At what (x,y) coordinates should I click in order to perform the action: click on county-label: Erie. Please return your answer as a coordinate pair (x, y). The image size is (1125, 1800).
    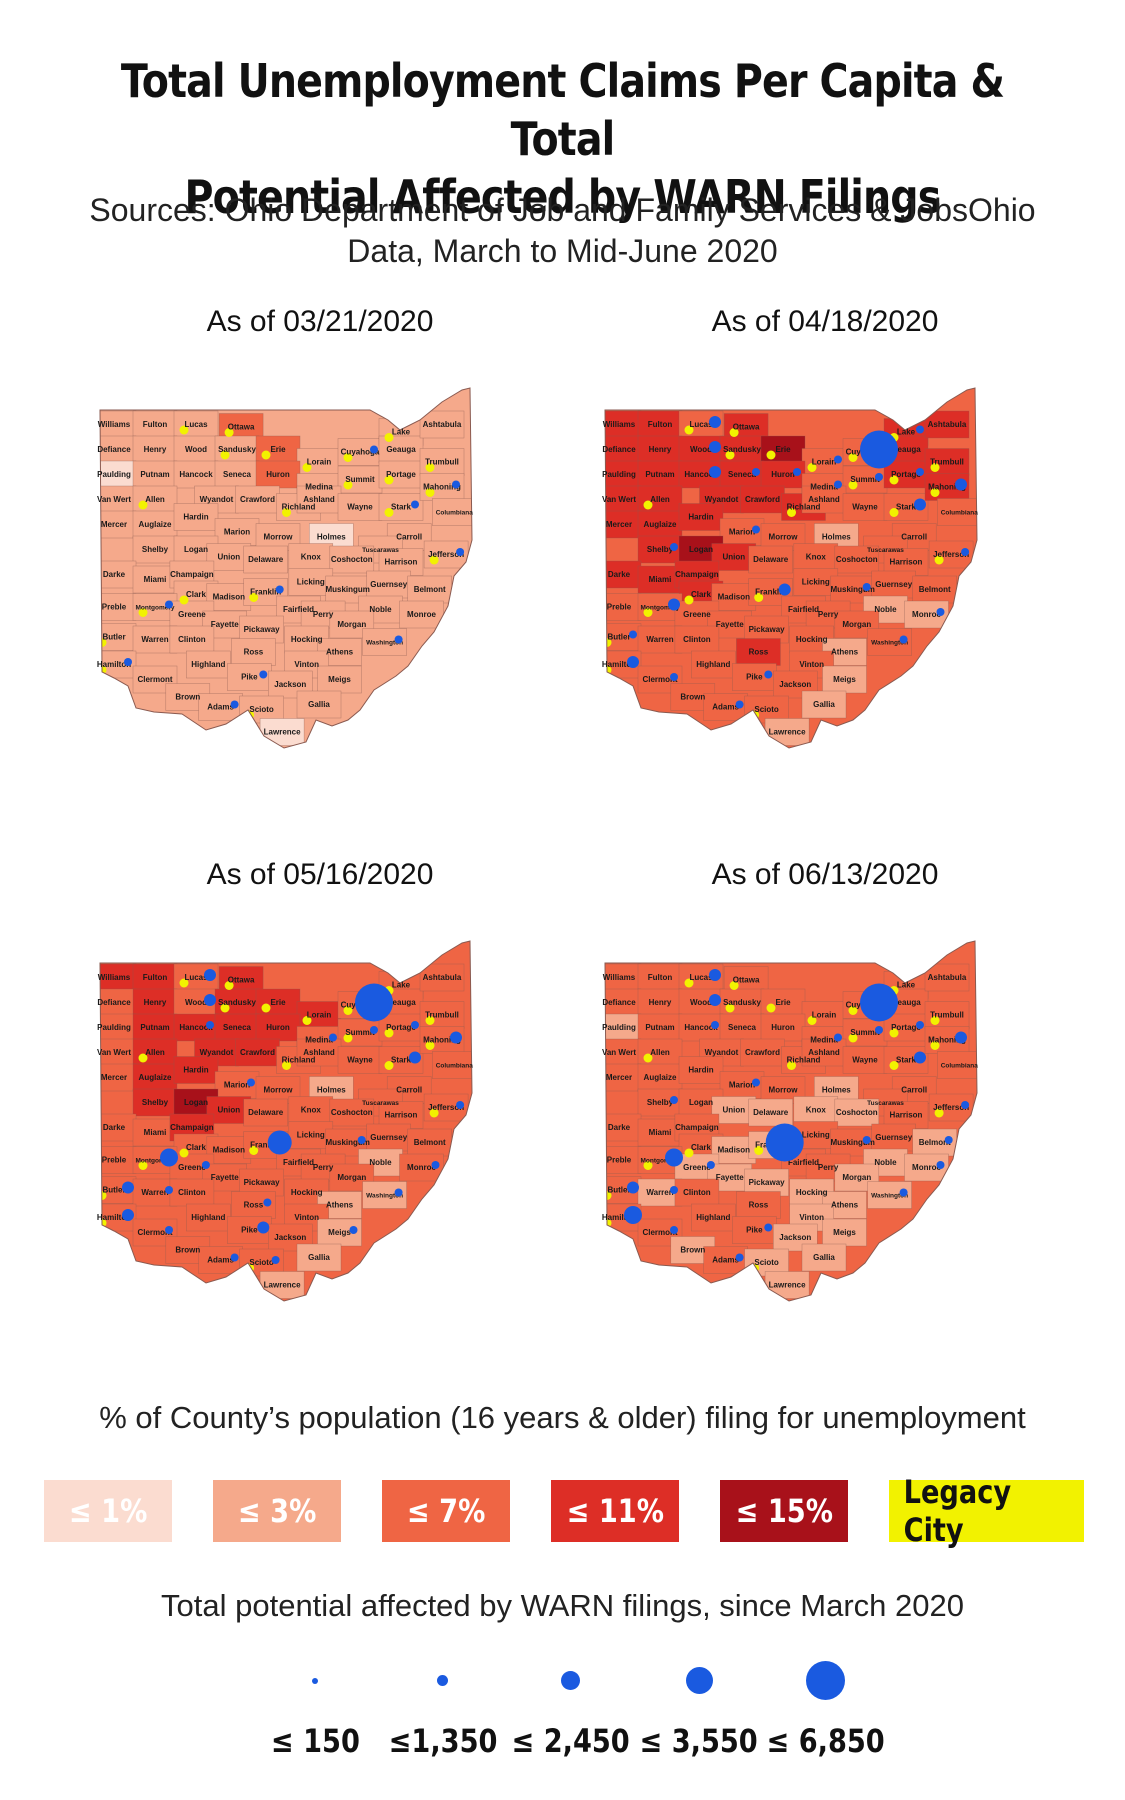
    Looking at the image, I should click on (278, 1002).